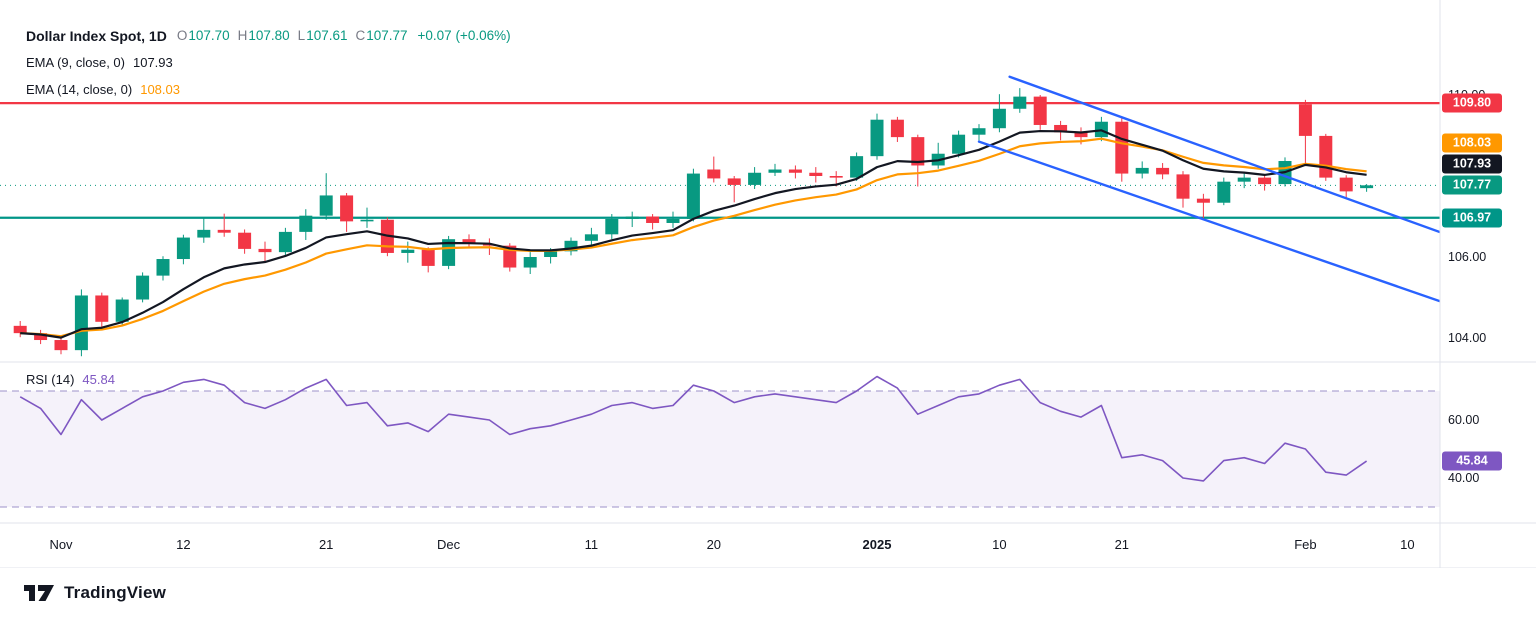 The width and height of the screenshot is (1536, 618). Describe the element at coordinates (1472, 164) in the screenshot. I see `price-badge-107.93: 107.93` at that location.